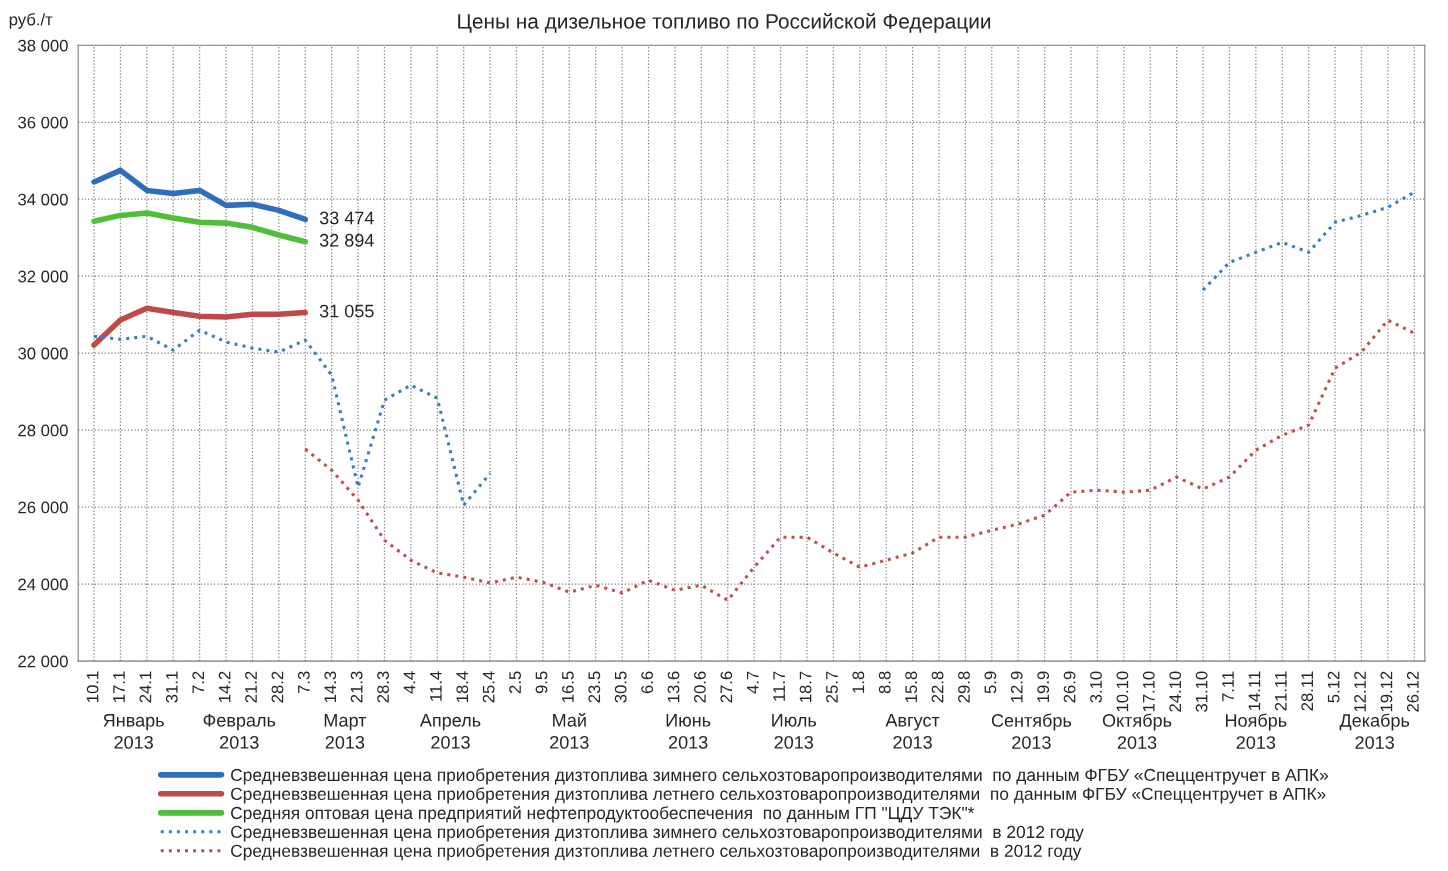  Describe the element at coordinates (700, 687) in the screenshot. I see `x-tick-label: 20.6` at that location.